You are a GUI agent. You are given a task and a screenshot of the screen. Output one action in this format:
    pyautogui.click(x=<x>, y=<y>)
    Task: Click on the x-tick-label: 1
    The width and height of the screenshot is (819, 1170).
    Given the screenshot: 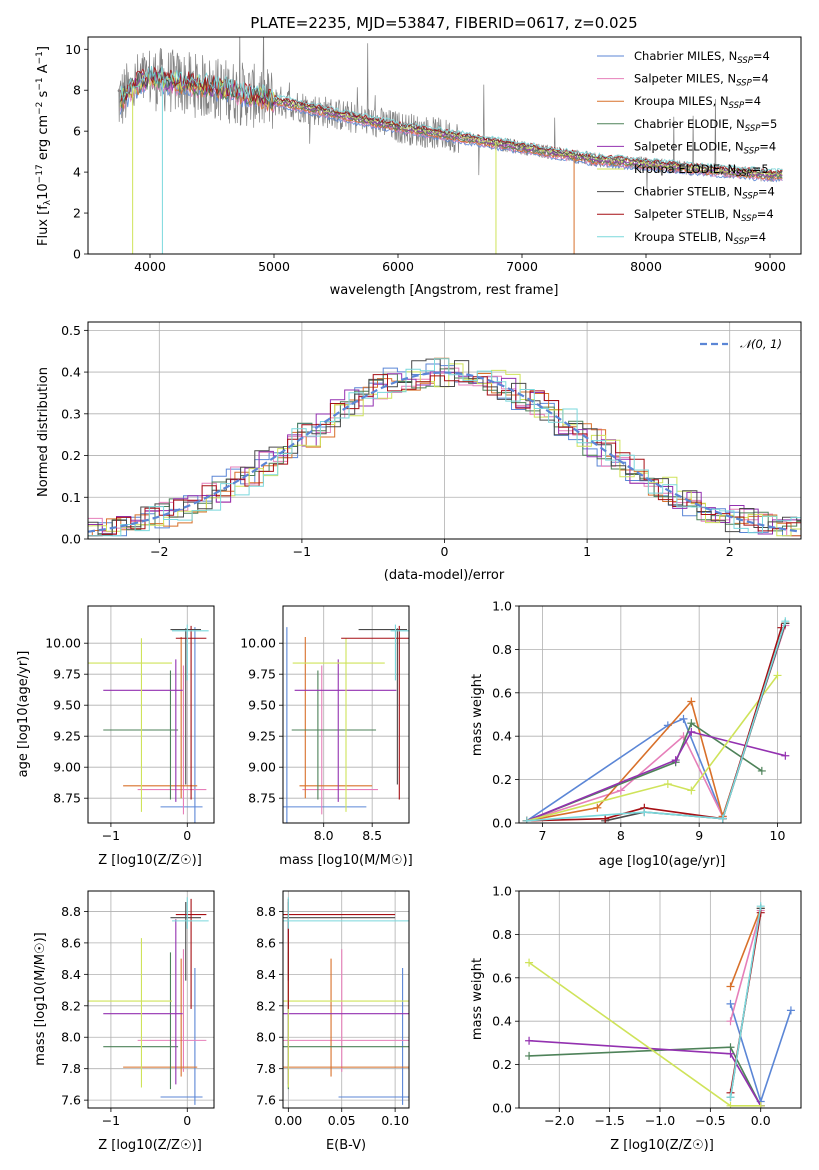 What is the action you would take?
    pyautogui.click(x=587, y=551)
    